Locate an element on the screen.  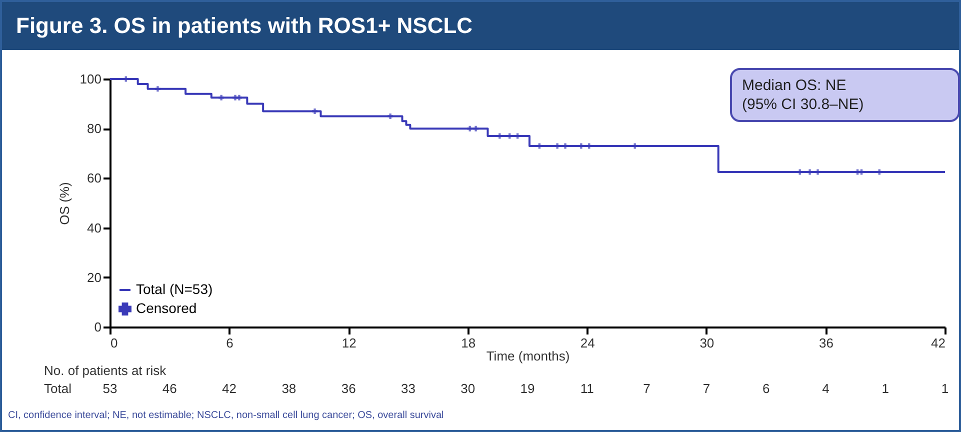
x-tick-label: 6 is located at coordinates (230, 343).